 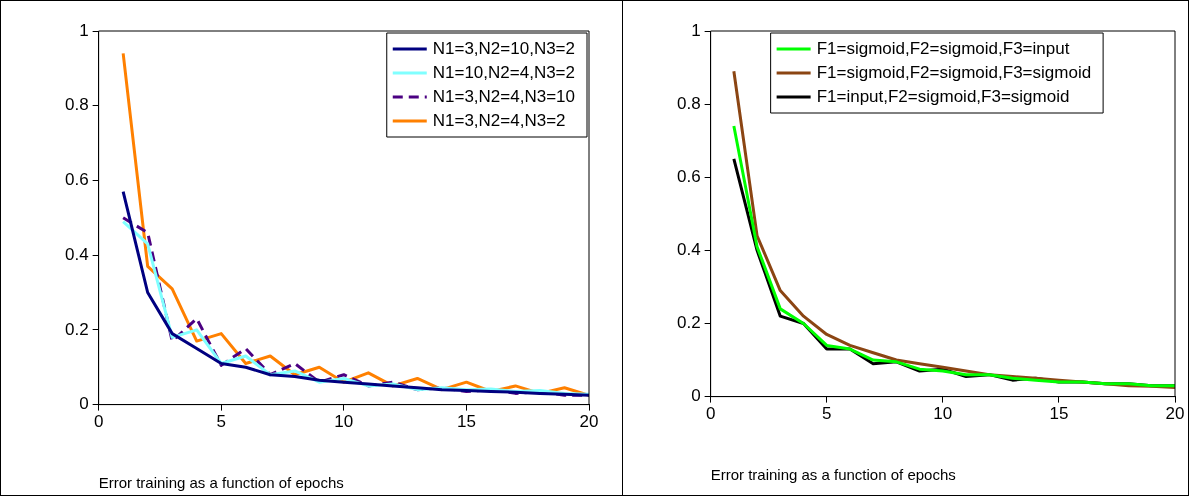 What do you see at coordinates (504, 48) in the screenshot?
I see `legend-label: N1=3,N2=10,N3=2` at bounding box center [504, 48].